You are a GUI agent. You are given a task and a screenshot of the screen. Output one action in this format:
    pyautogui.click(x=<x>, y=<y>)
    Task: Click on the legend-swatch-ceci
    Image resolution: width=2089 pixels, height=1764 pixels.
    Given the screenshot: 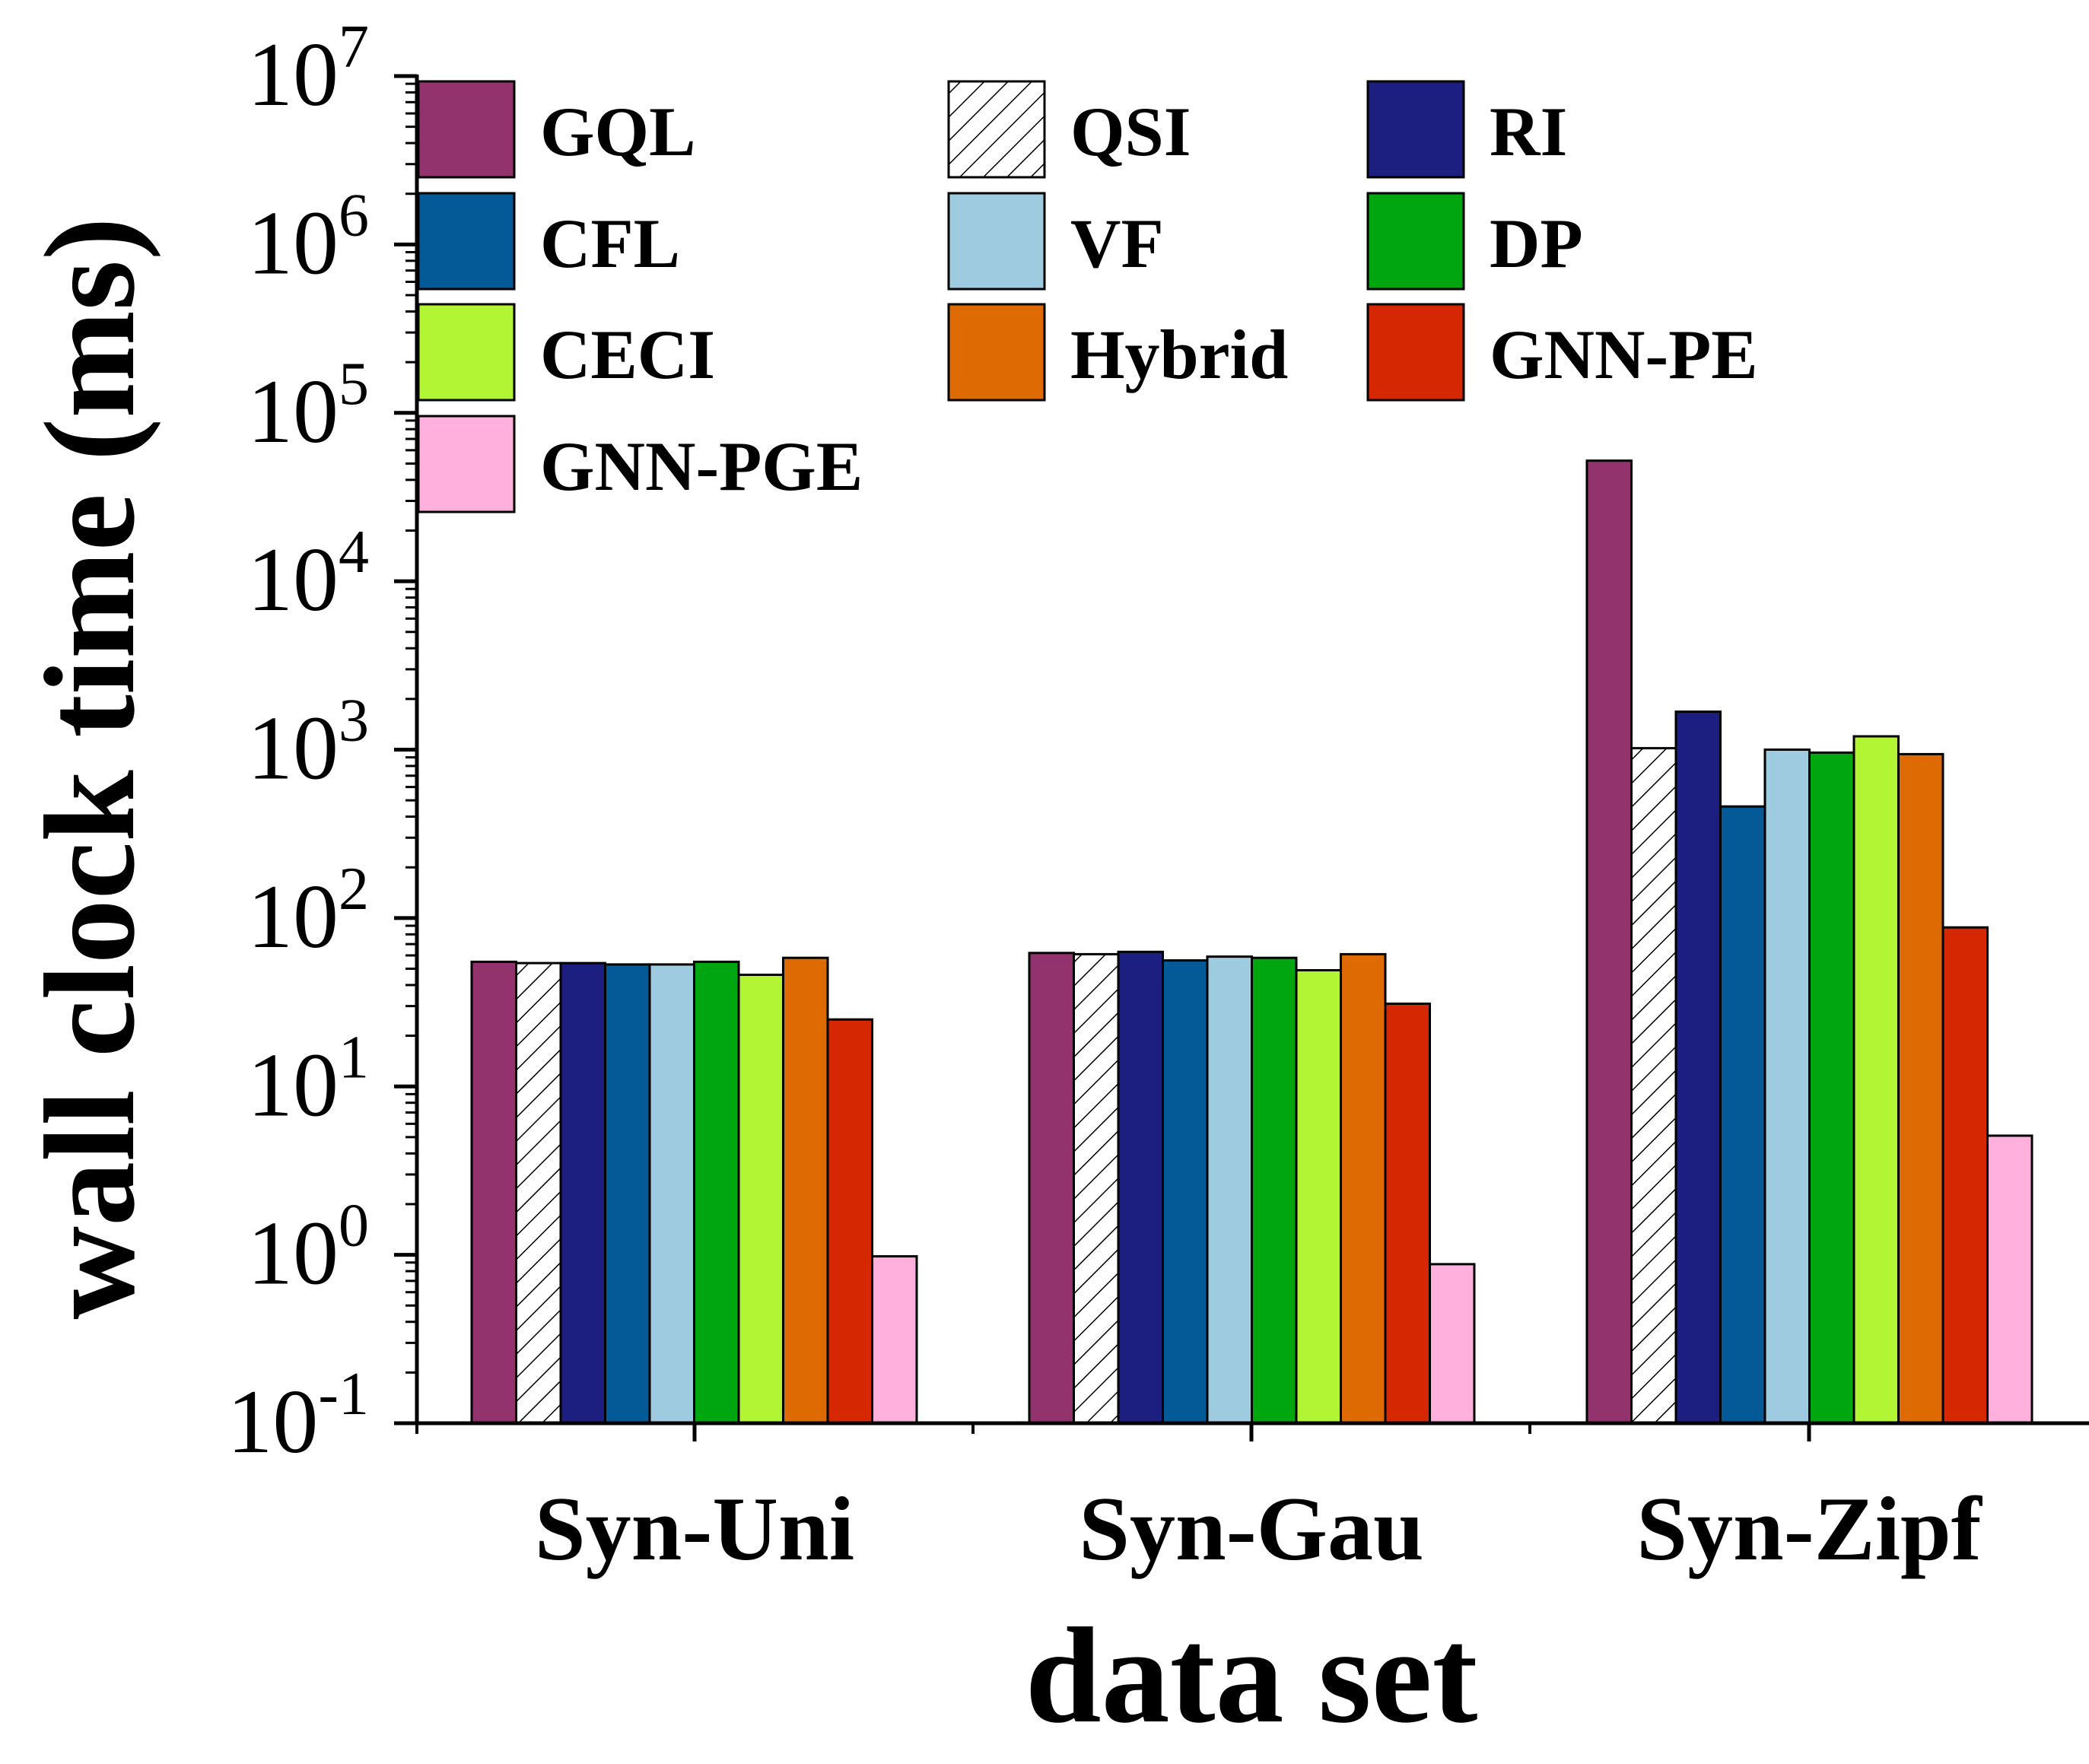 What is the action you would take?
    pyautogui.click(x=466, y=352)
    